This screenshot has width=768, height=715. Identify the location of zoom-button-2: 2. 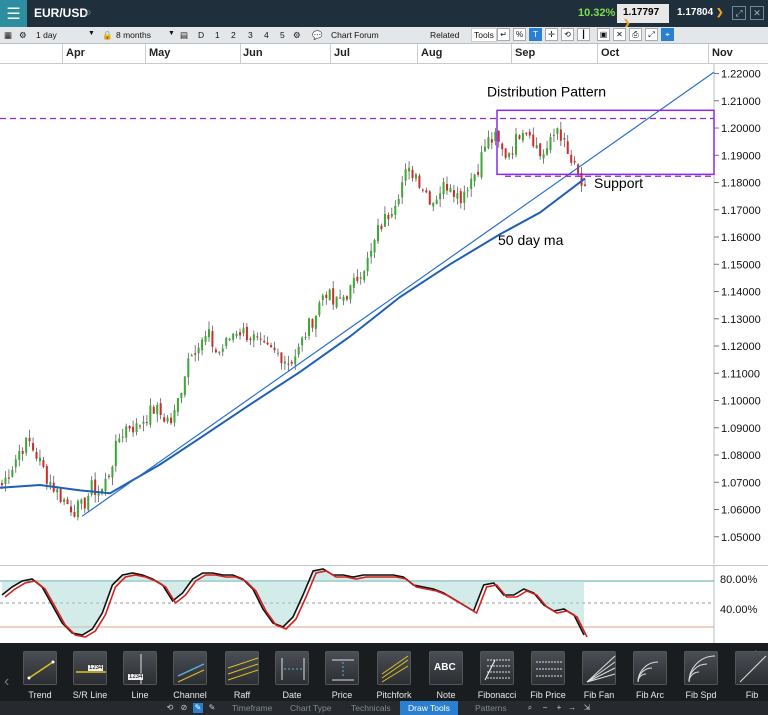
(233, 35).